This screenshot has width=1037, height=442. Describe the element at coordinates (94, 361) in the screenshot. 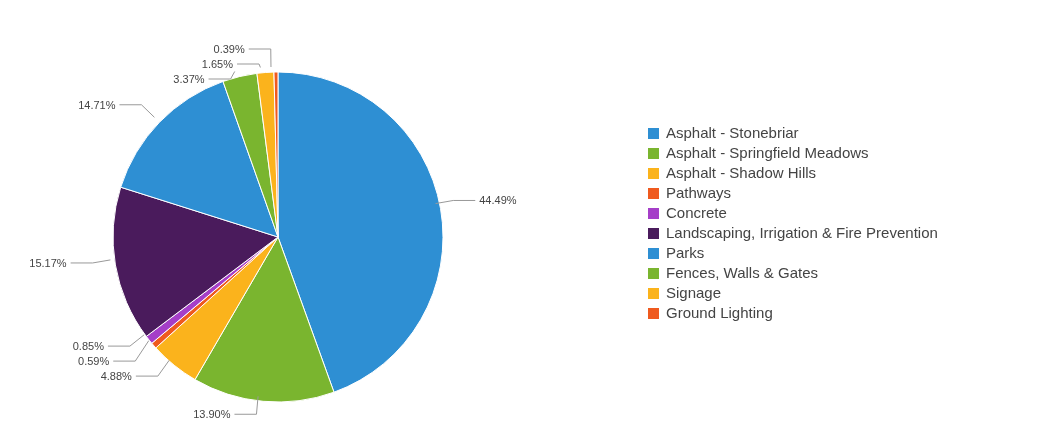

I see `data-label: 0.59%` at that location.